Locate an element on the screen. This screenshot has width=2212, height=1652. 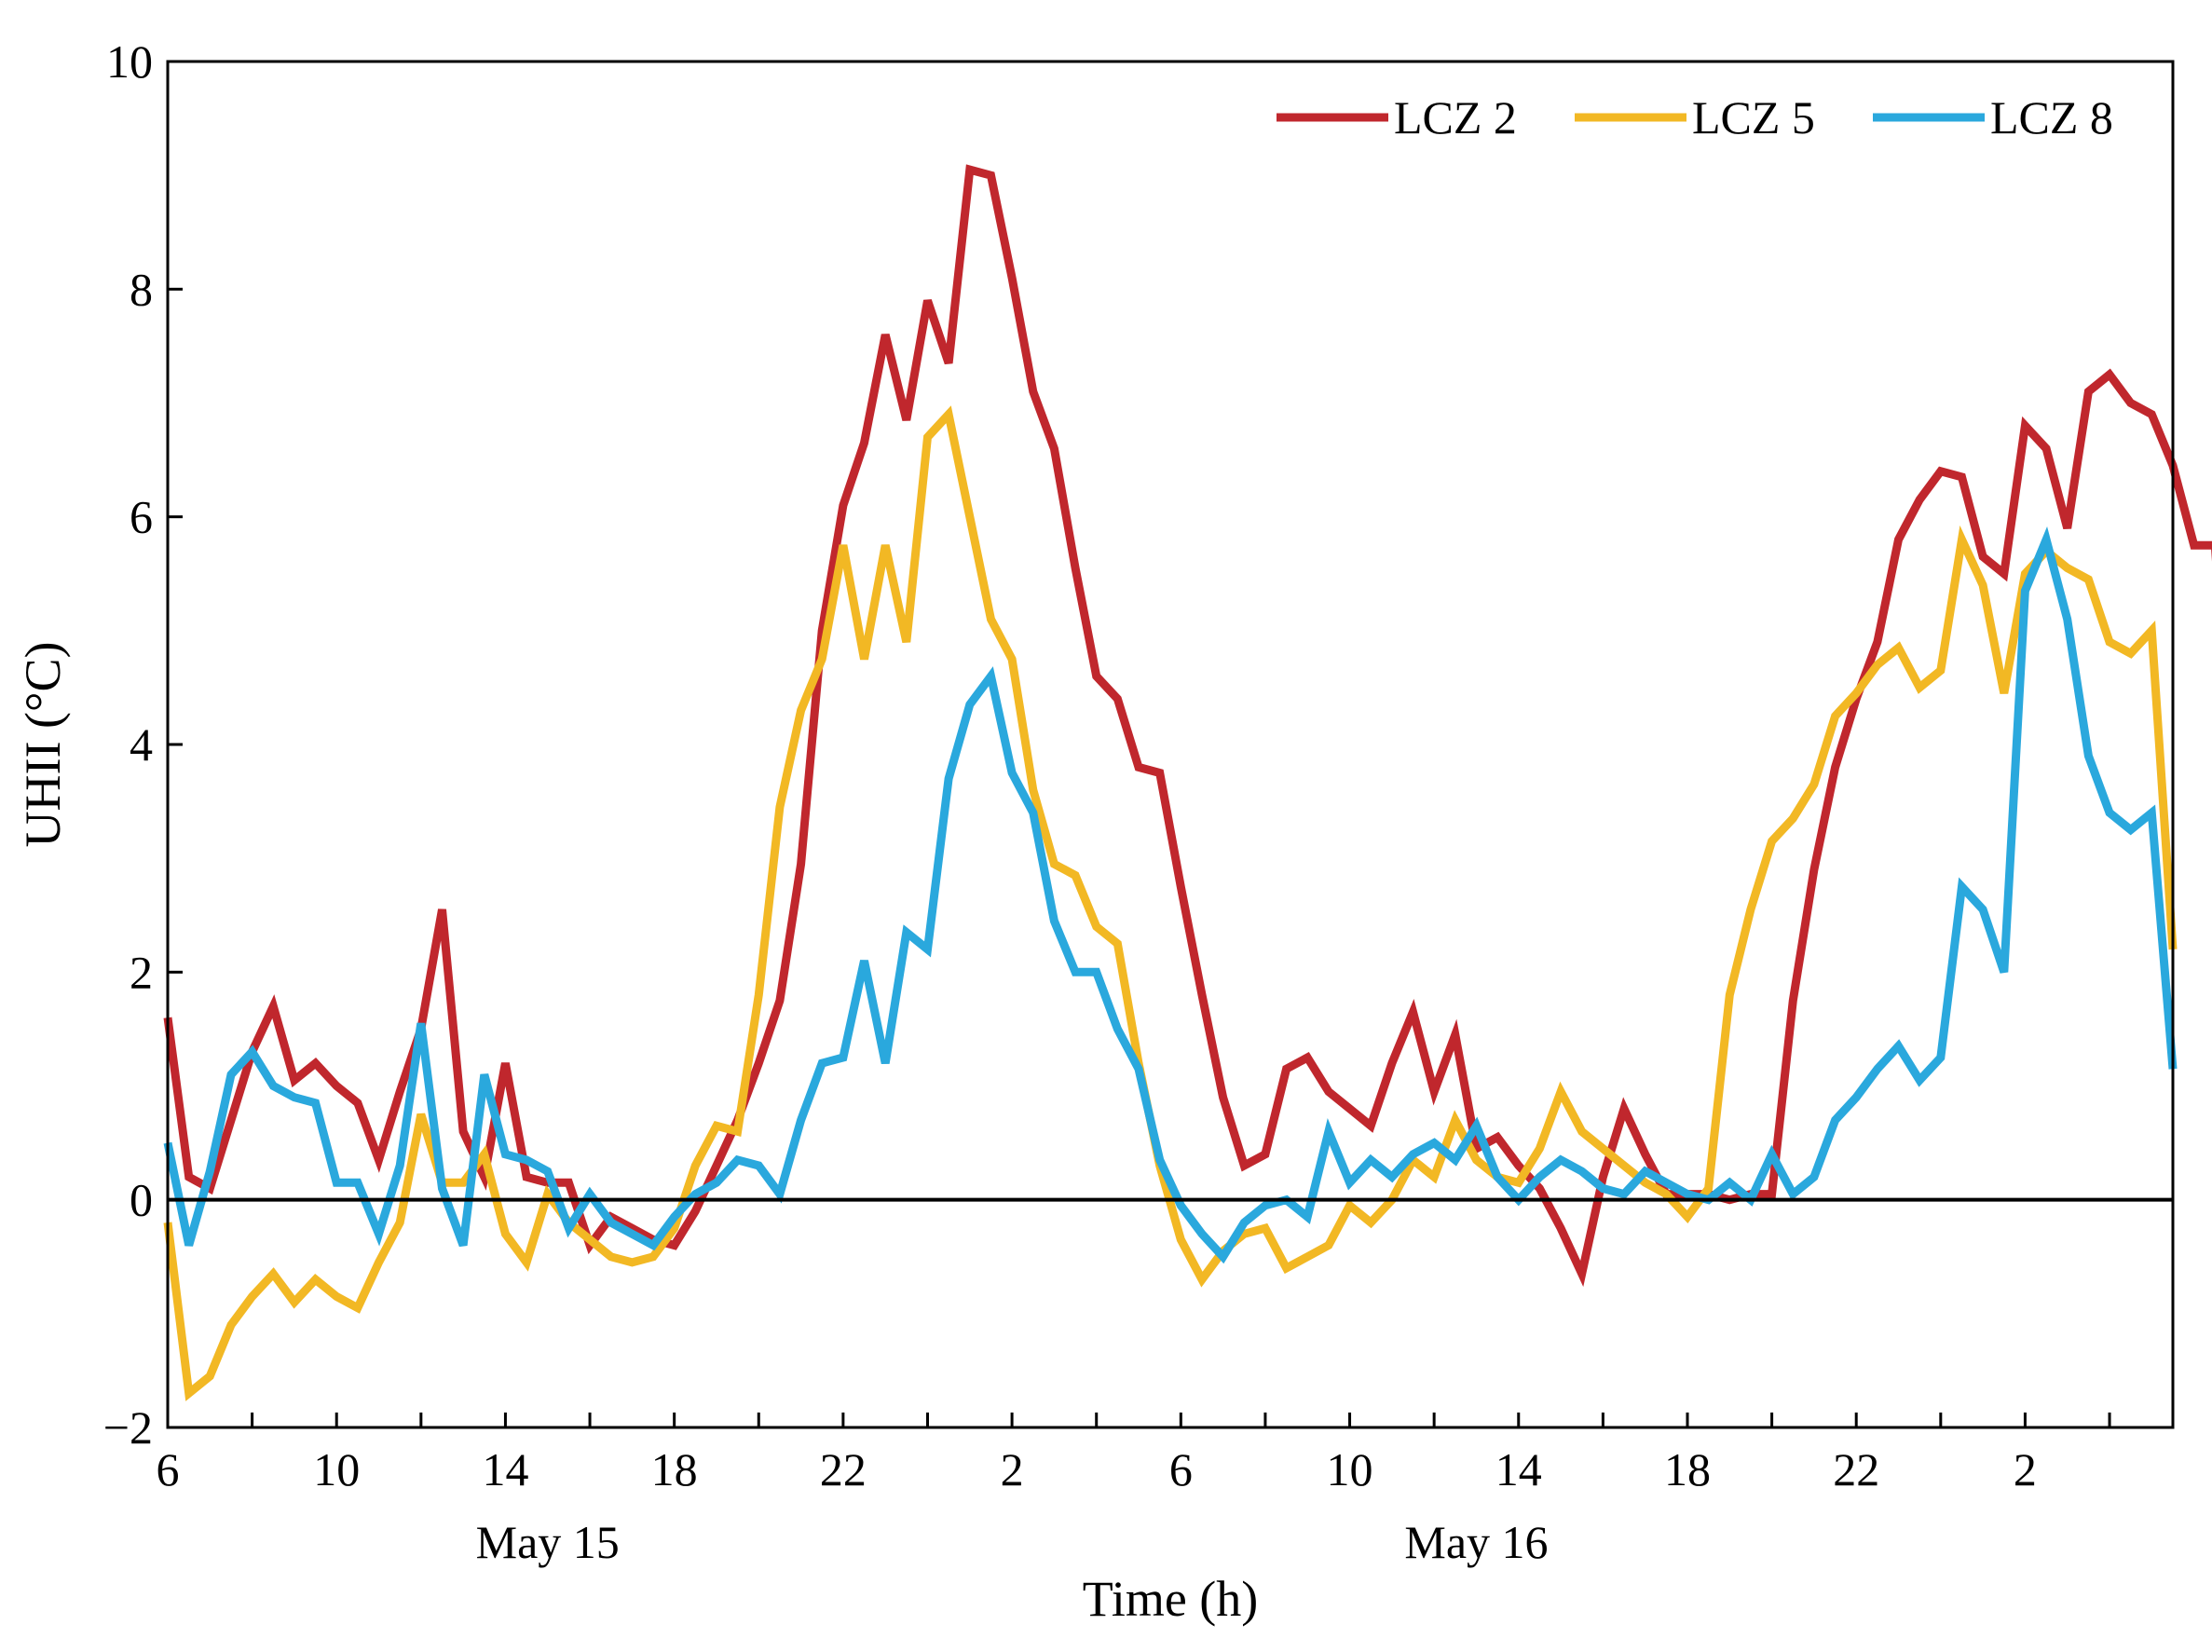
y-tick-label: −2 is located at coordinates (128, 1427).